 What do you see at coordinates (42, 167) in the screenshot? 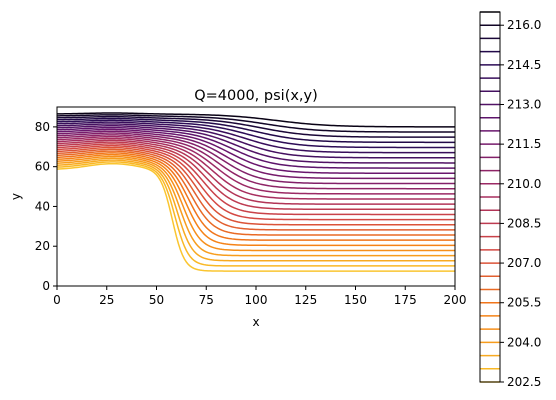
I see `y-tick-label: 60` at bounding box center [42, 167].